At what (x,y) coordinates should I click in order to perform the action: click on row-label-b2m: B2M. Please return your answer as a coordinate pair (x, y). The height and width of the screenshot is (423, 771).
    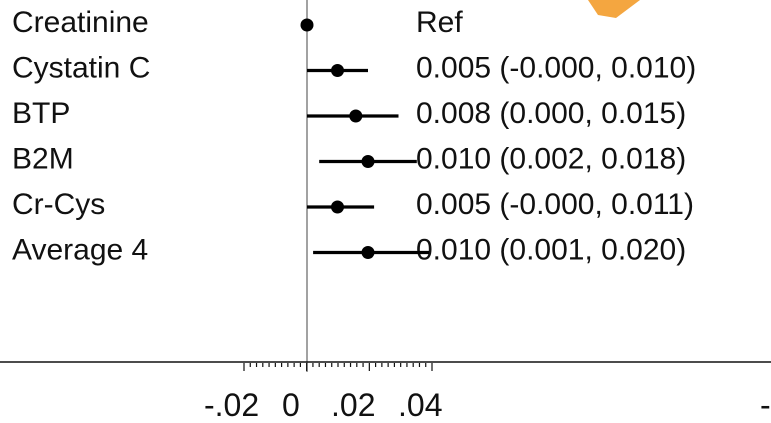
    Looking at the image, I should click on (43, 159).